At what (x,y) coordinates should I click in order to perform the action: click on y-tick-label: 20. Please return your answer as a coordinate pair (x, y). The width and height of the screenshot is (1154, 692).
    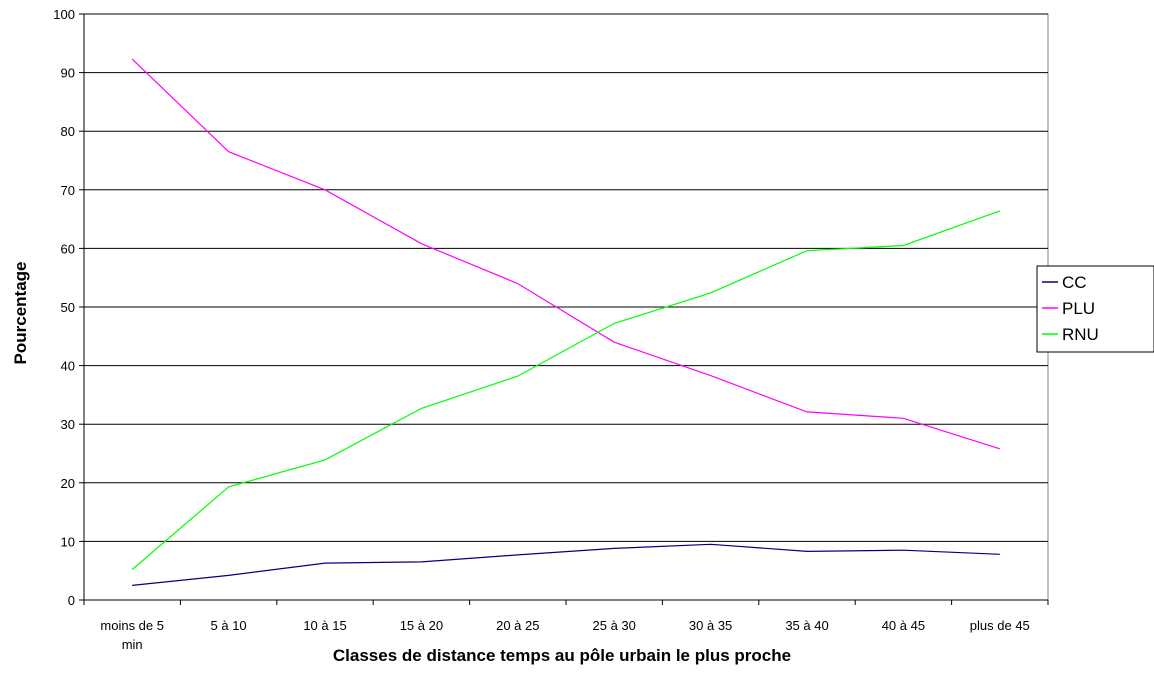
    Looking at the image, I should click on (68, 483).